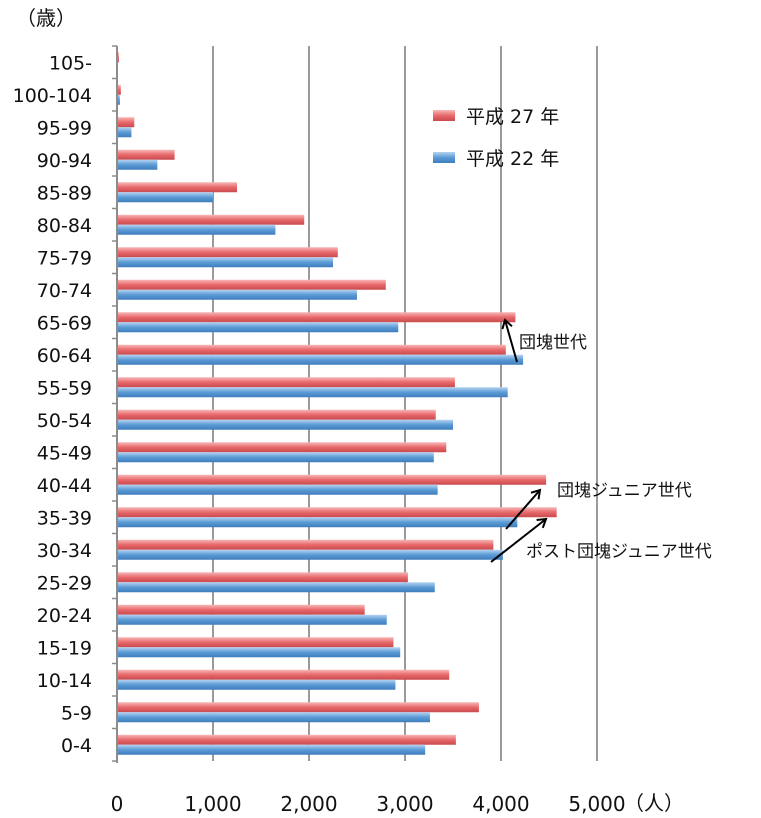 The image size is (761, 818). Describe the element at coordinates (64, 551) in the screenshot. I see `y-tick-label: 30-34` at that location.